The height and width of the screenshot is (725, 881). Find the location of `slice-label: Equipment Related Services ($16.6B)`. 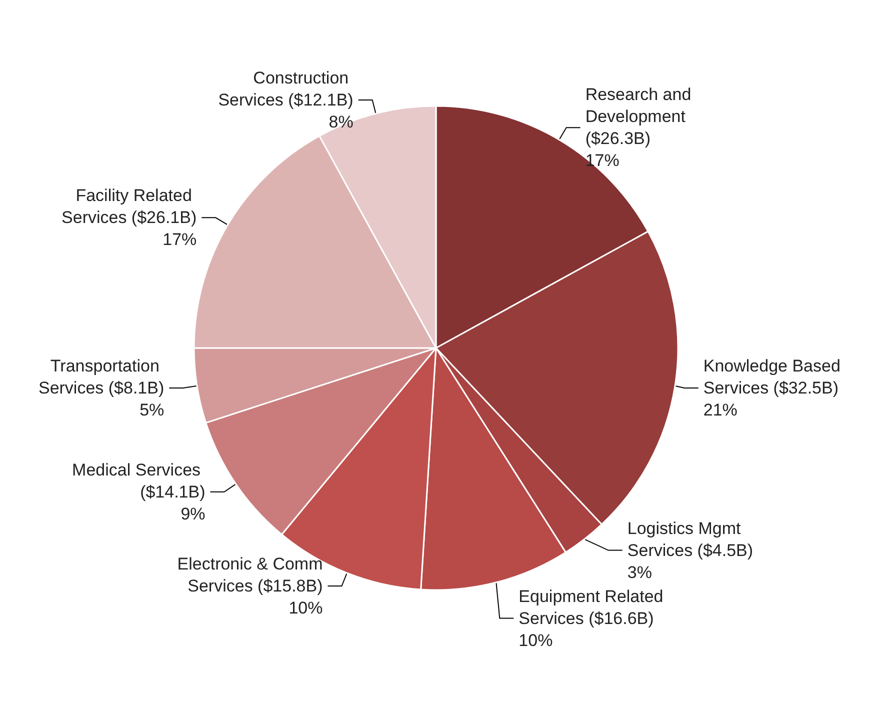

slice-label: Equipment Related Services ($16.6B) is located at coordinates (593, 607).